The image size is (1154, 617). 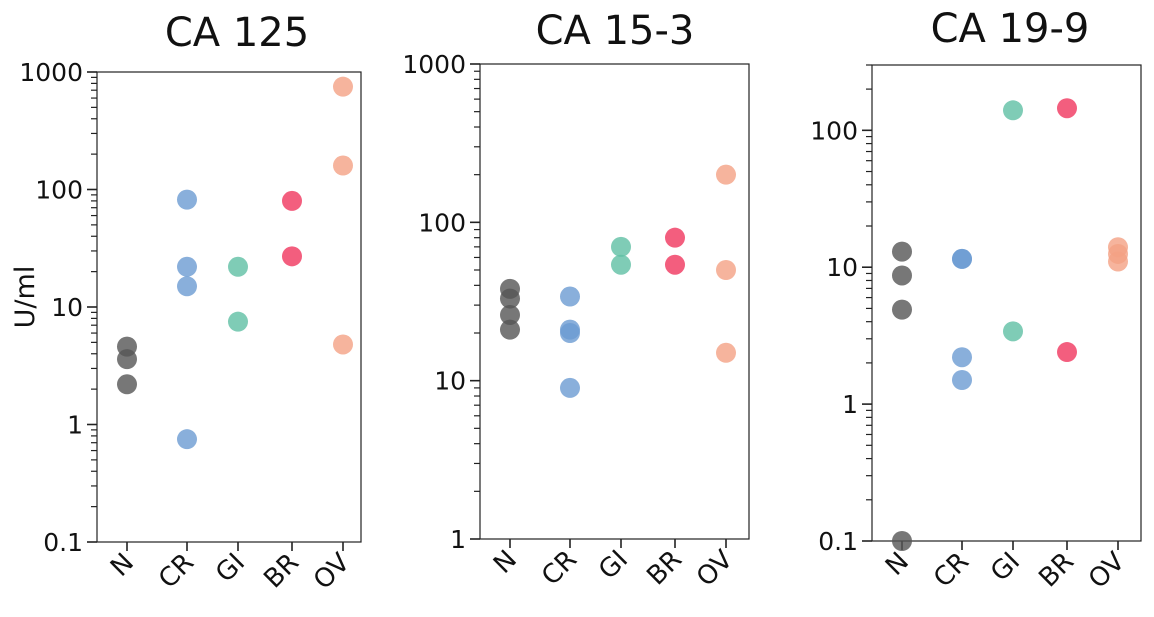 I want to click on panel-title: CA 125, so click(x=237, y=33).